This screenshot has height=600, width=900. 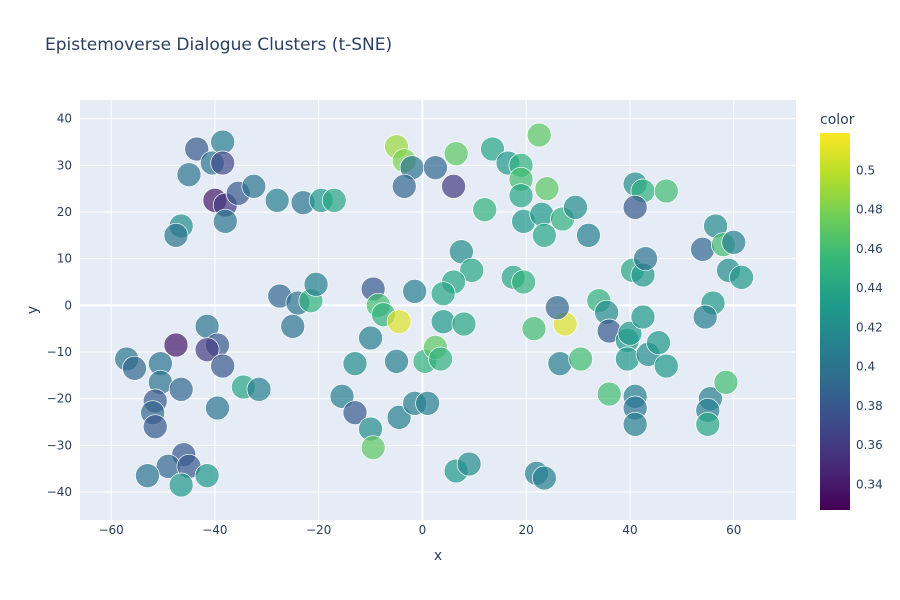 I want to click on colorbar-tick-label: 0.4, so click(x=865, y=367).